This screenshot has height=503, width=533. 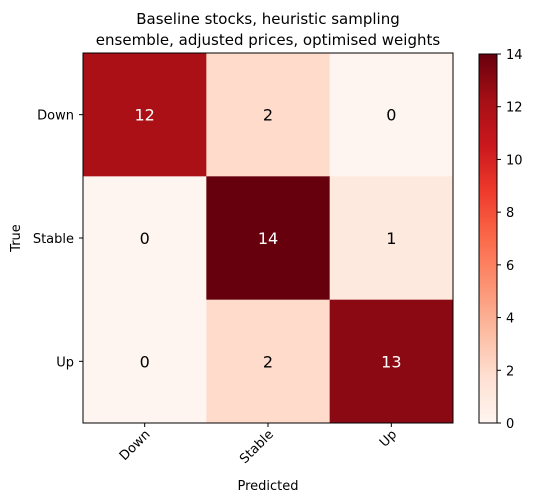 I want to click on cell-value-label: 14, so click(x=268, y=238).